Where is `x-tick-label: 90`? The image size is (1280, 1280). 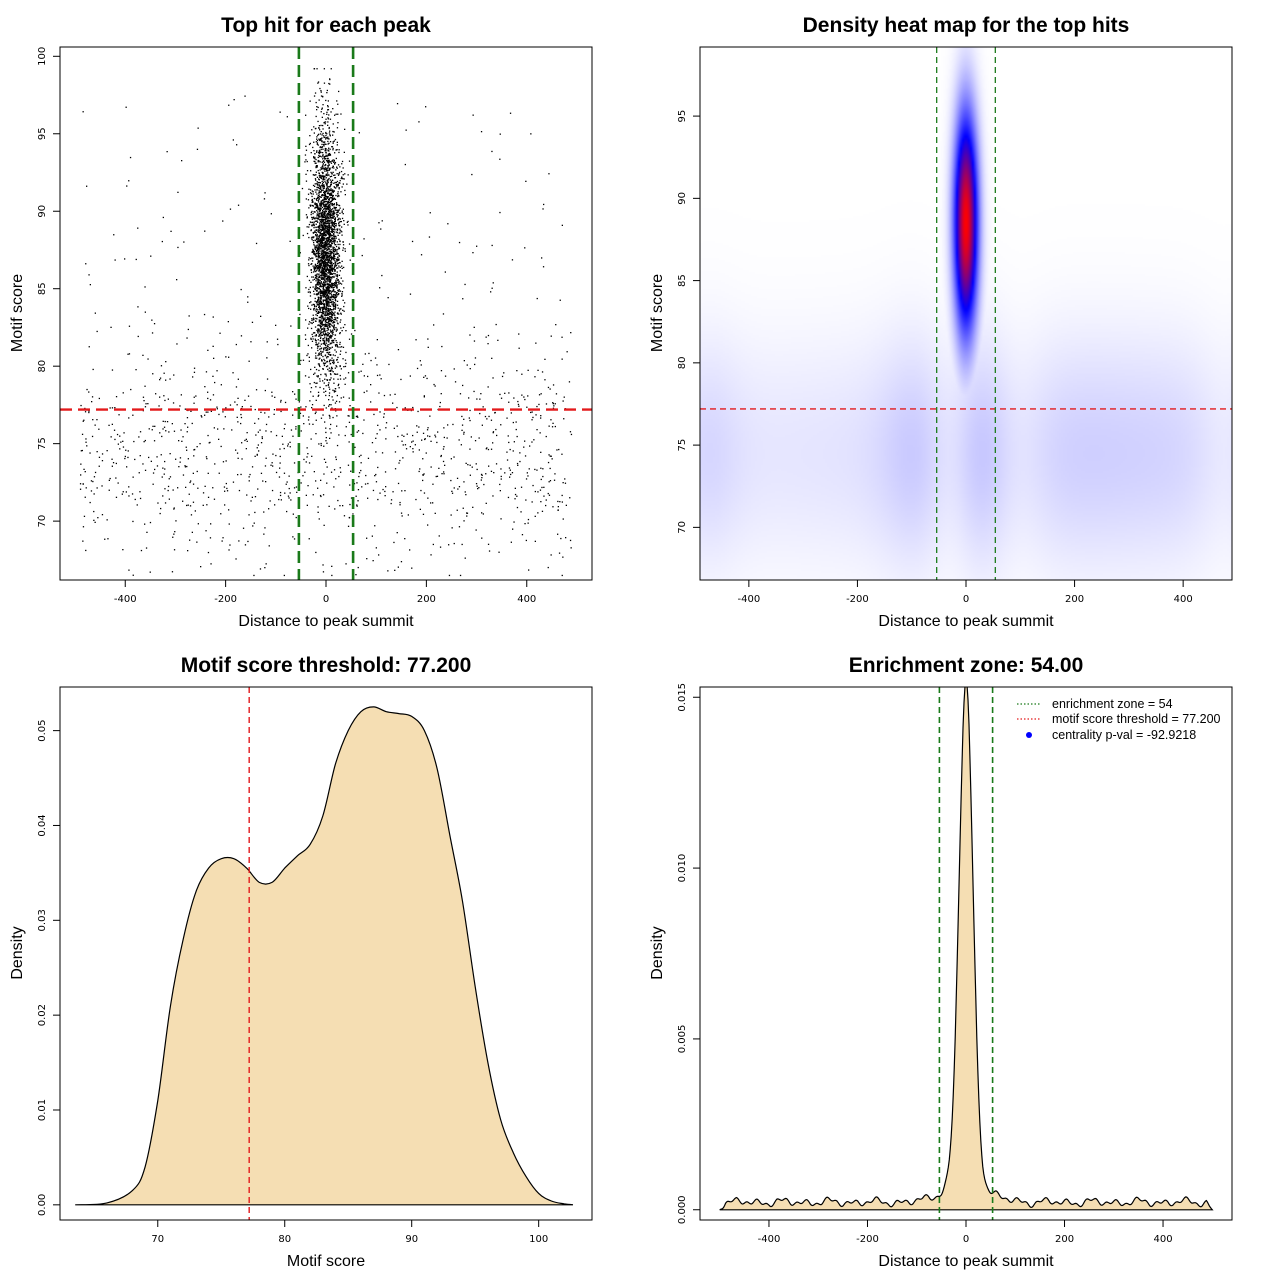
x-tick-label: 90 is located at coordinates (411, 1239).